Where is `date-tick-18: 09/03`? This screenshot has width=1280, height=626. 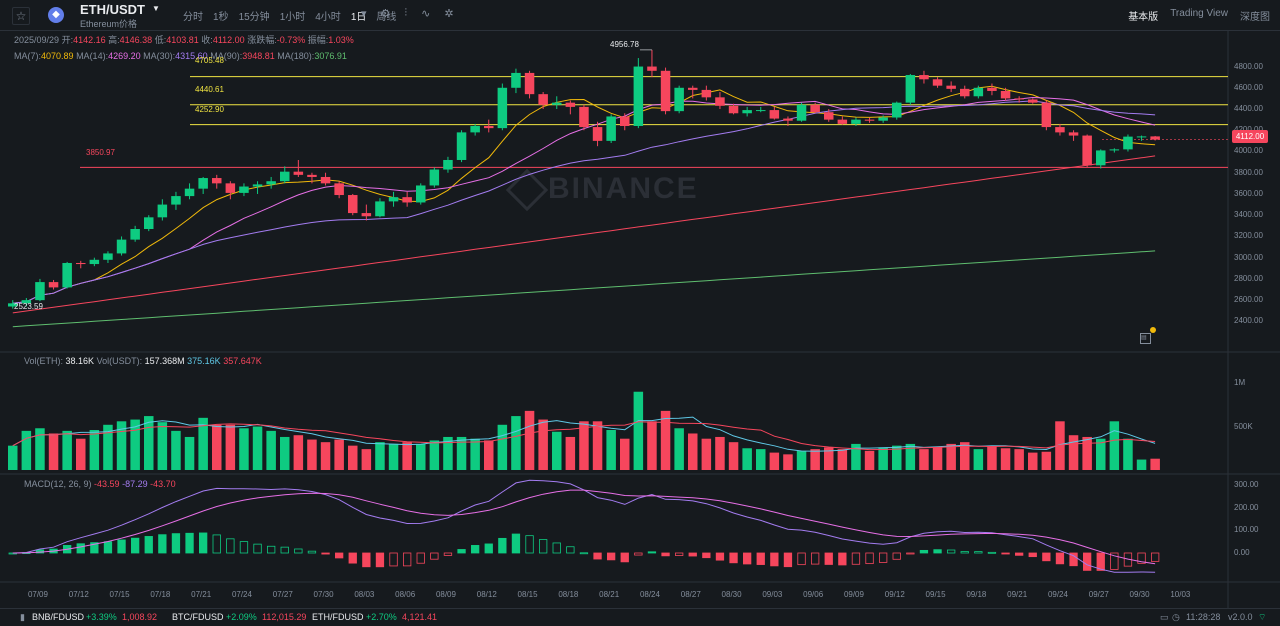
date-tick-18: 09/03 is located at coordinates (772, 594).